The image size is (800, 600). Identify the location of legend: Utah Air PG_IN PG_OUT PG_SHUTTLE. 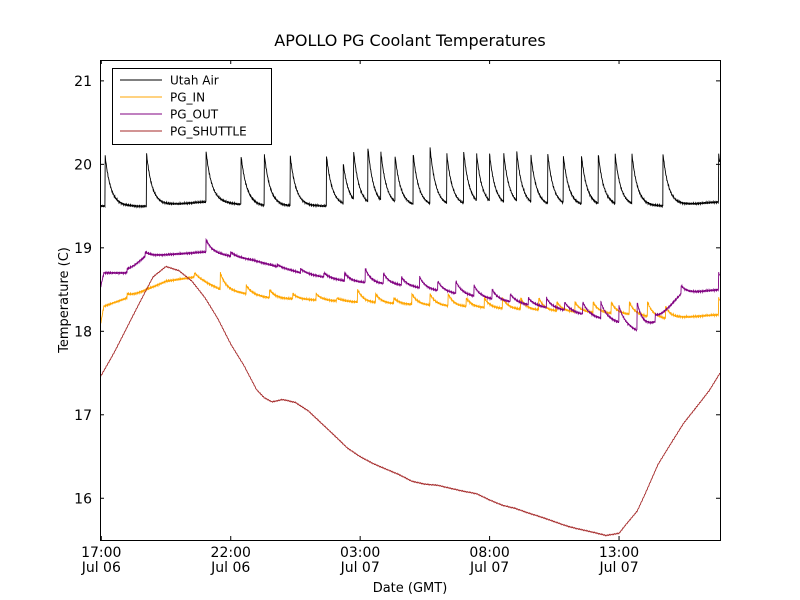
(192, 106).